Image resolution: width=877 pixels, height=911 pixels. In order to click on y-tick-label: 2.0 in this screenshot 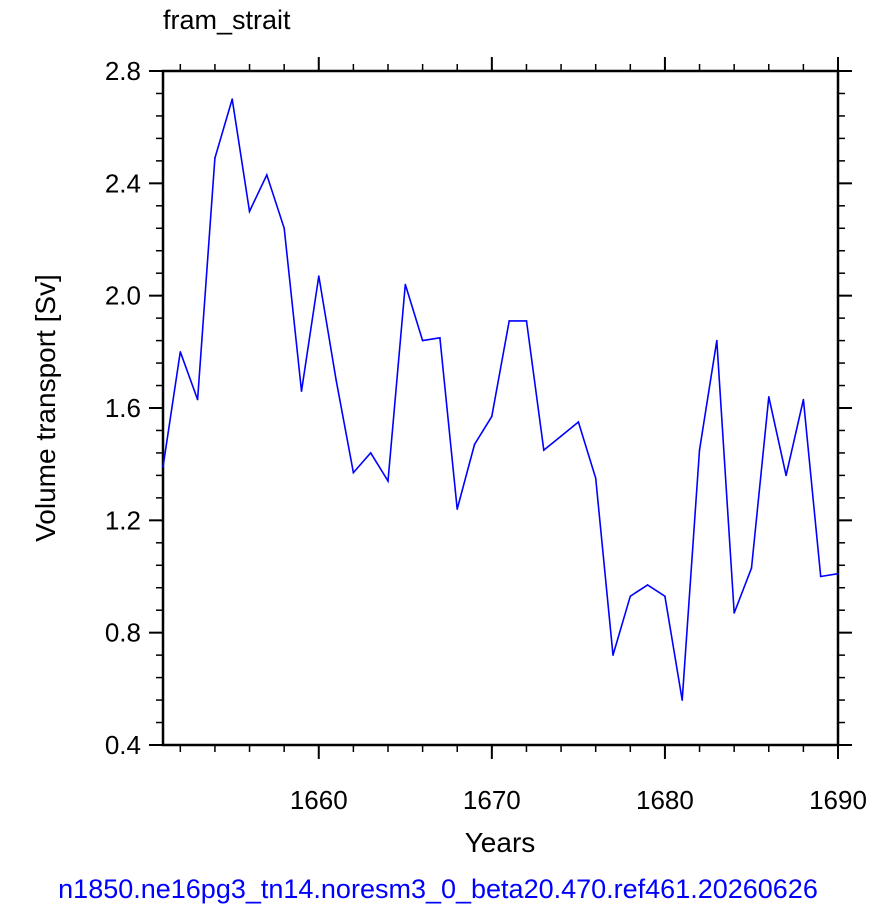, I will do `click(123, 296)`.